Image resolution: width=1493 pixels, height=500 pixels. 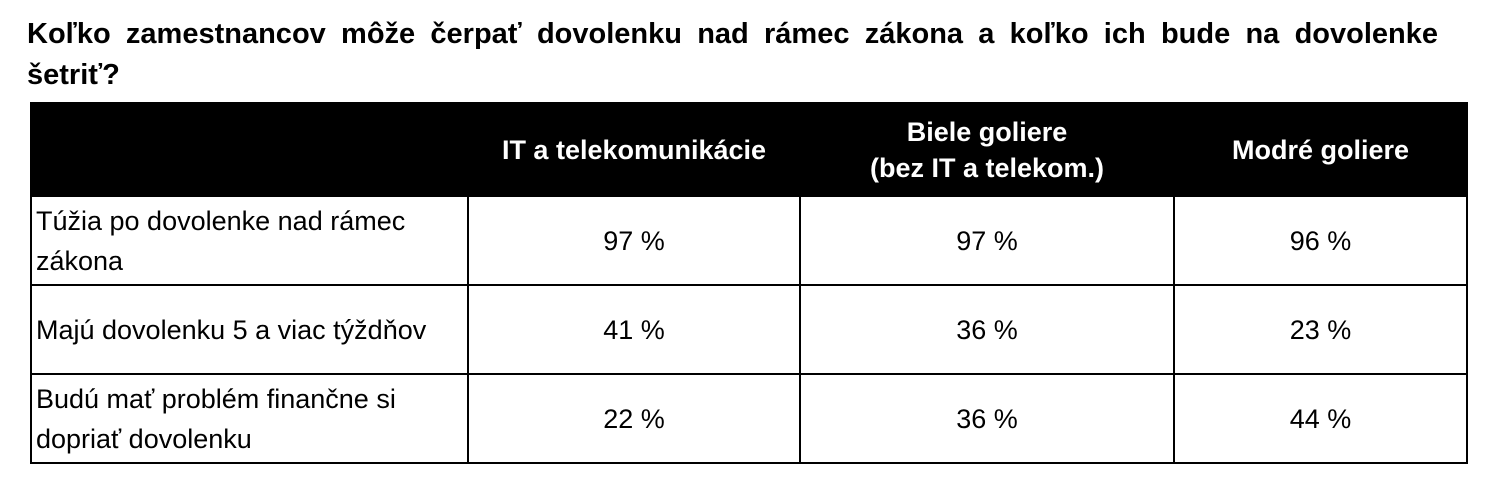 I want to click on value-cell: 22 %, so click(x=634, y=418).